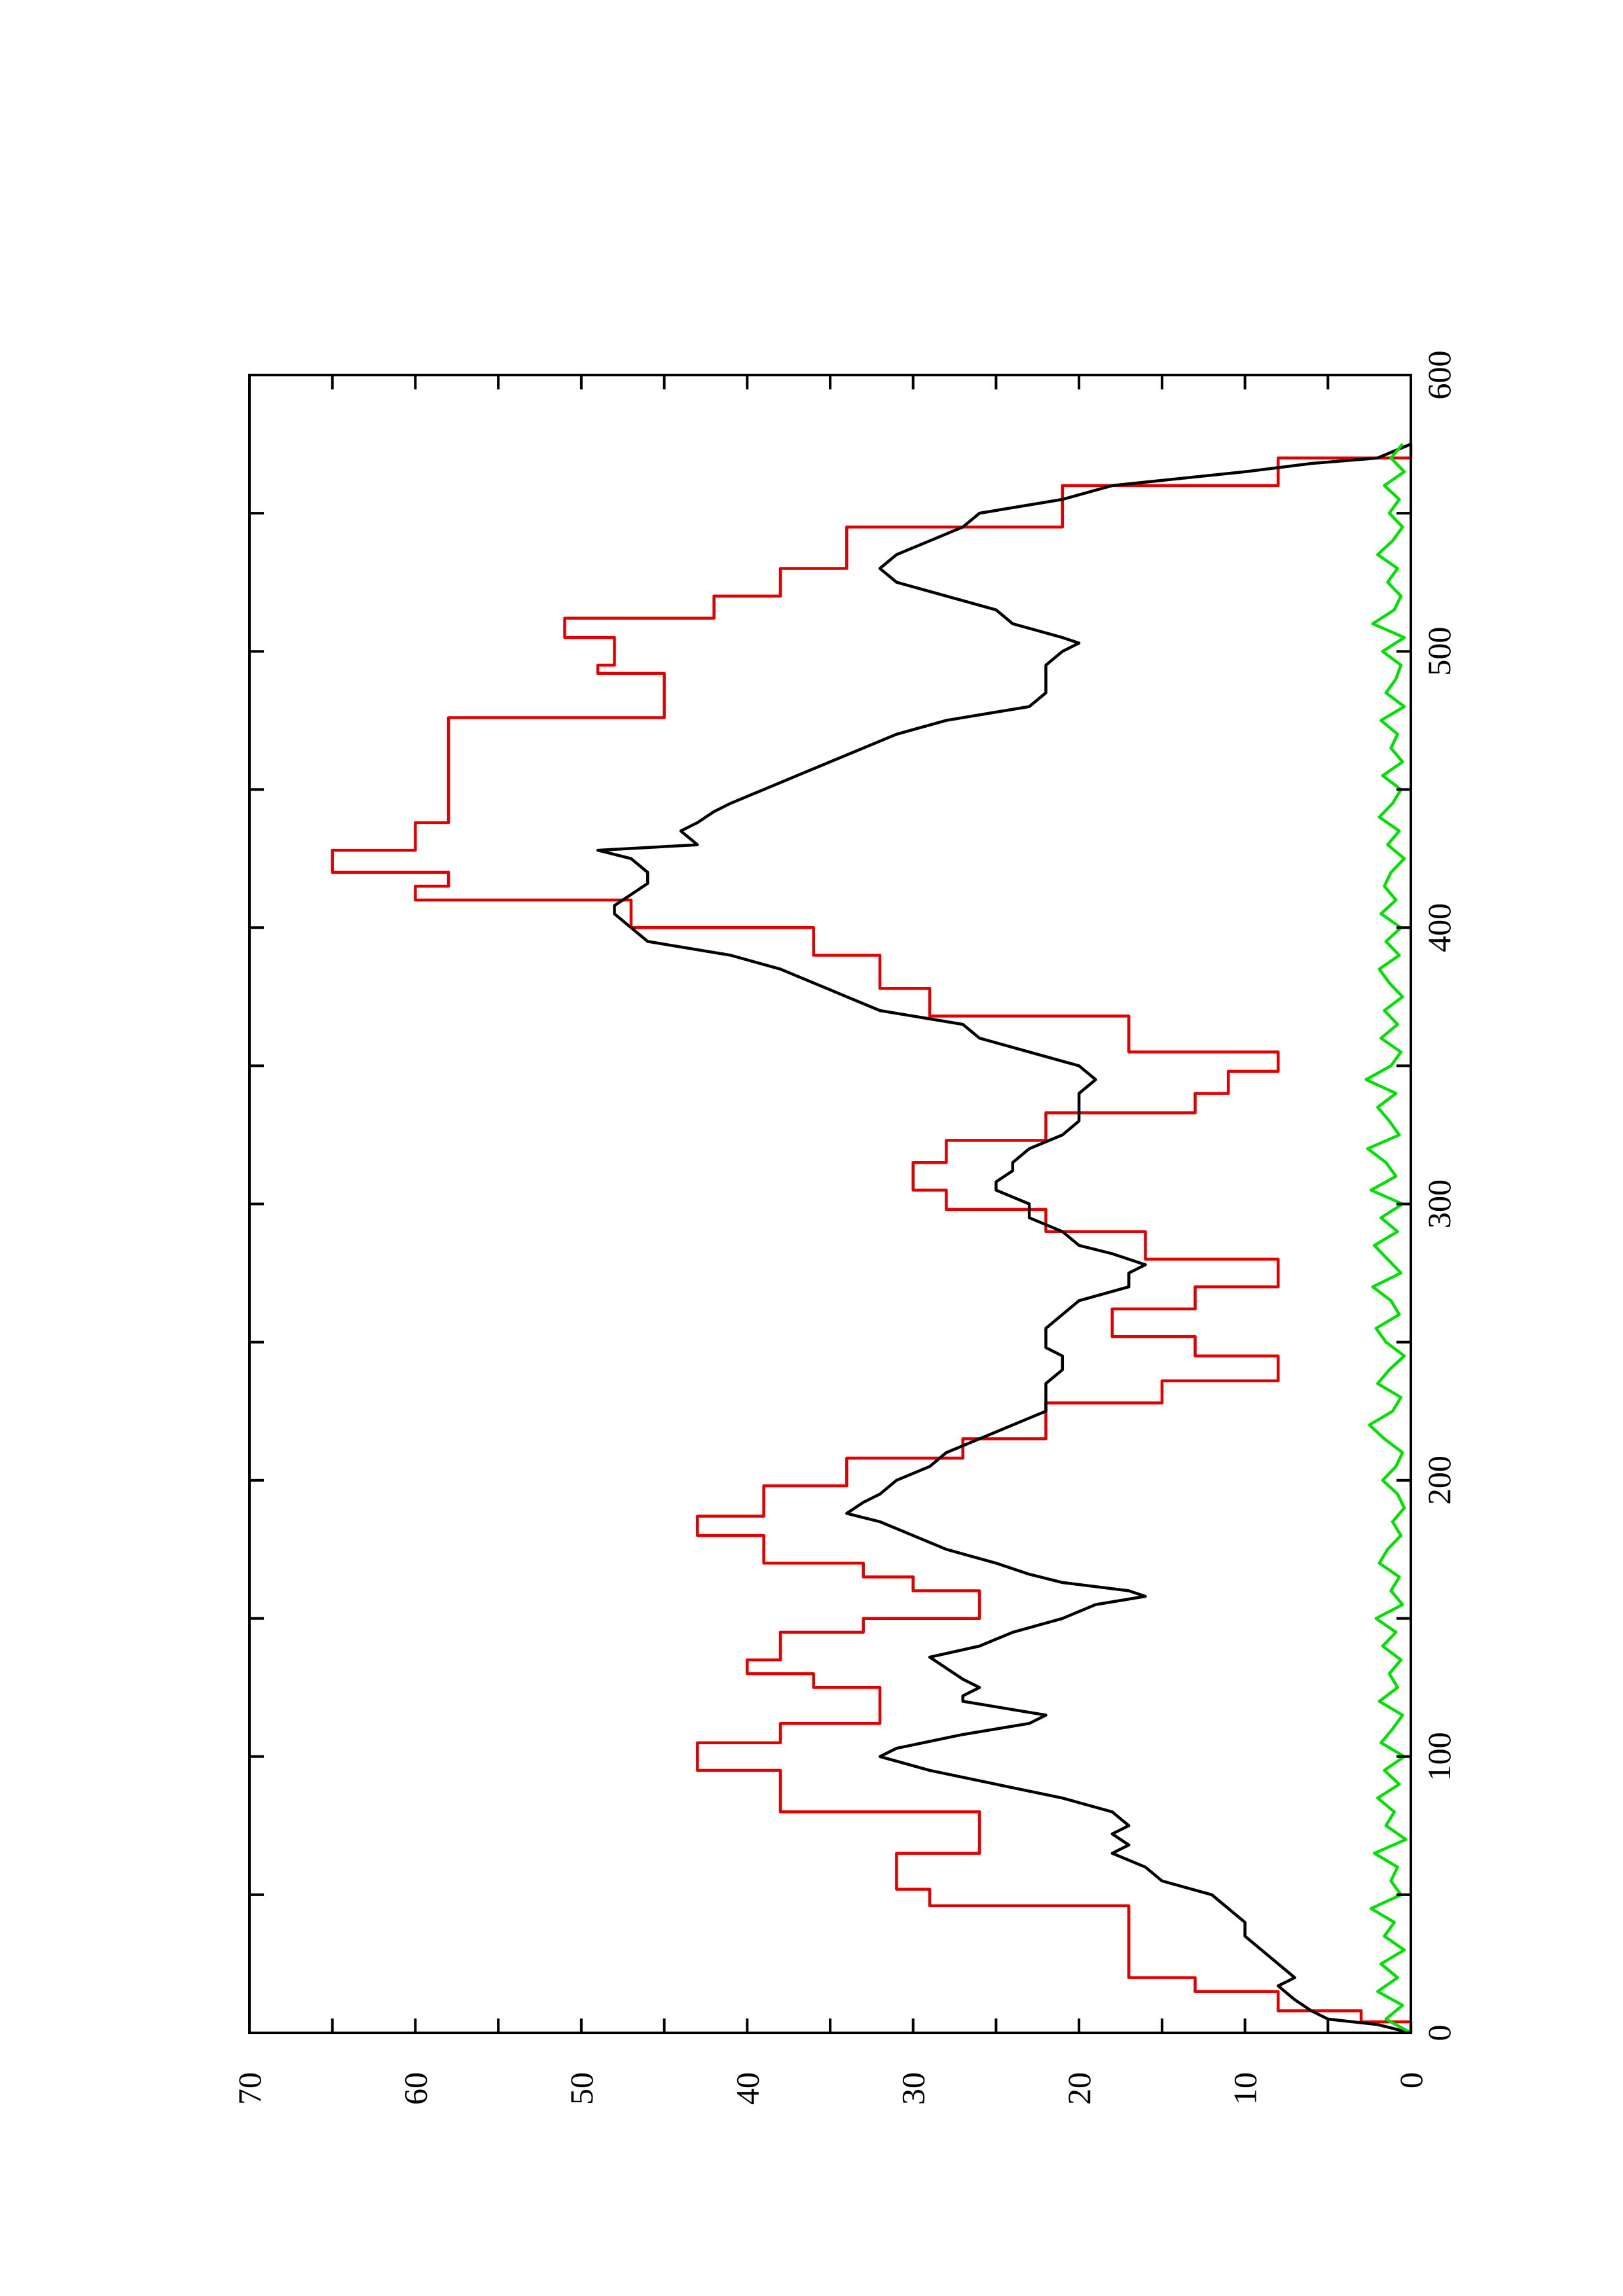  I want to click on y-tick-label: 20, so click(1079, 2088).